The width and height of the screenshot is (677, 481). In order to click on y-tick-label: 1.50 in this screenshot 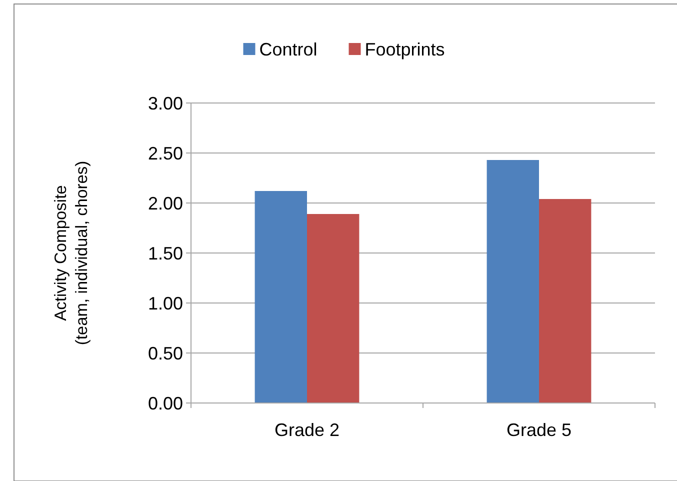, I will do `click(165, 253)`.